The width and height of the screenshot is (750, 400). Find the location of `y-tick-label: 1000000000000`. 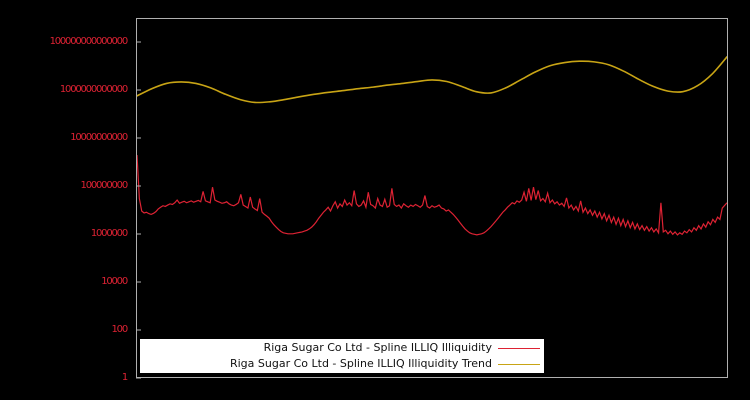

y-tick-label: 1000000000000 is located at coordinates (93, 89).